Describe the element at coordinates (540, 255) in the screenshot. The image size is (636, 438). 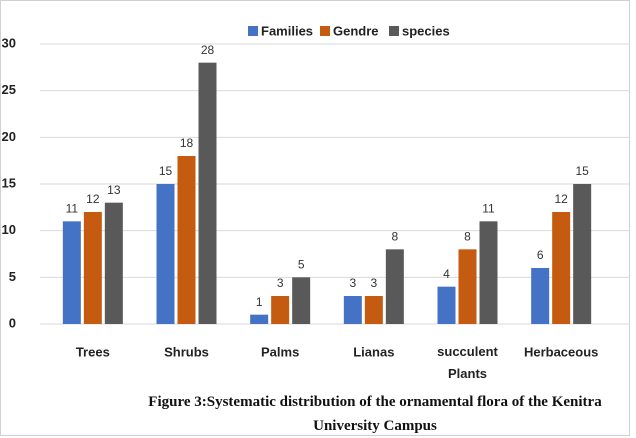
I see `data-label: 6` at that location.